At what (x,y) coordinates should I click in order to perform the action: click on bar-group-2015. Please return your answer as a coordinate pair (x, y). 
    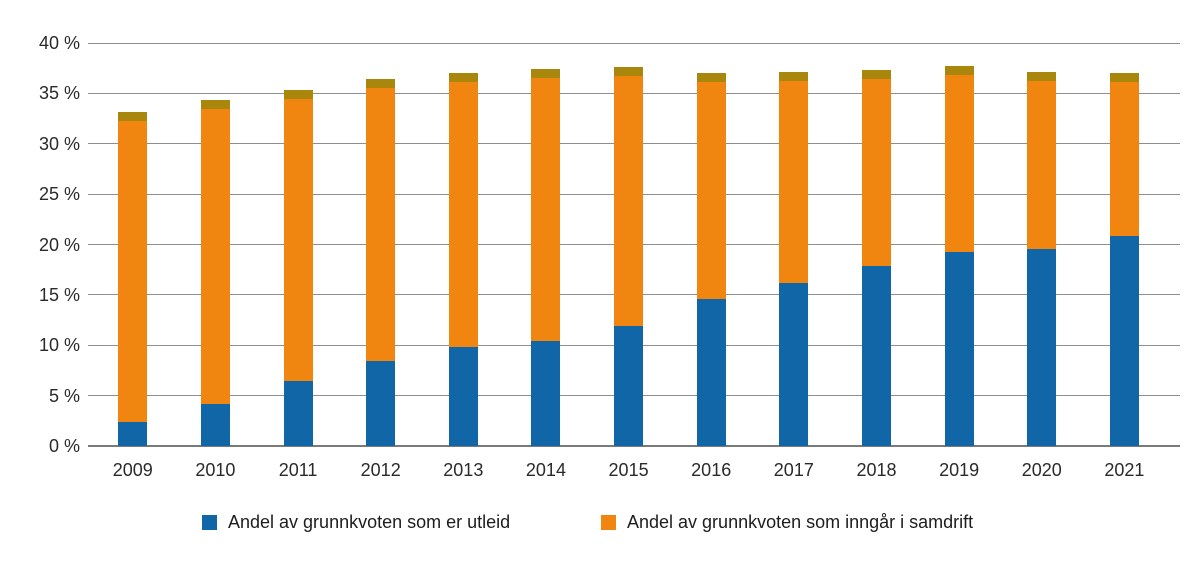
    Looking at the image, I should click on (629, 256).